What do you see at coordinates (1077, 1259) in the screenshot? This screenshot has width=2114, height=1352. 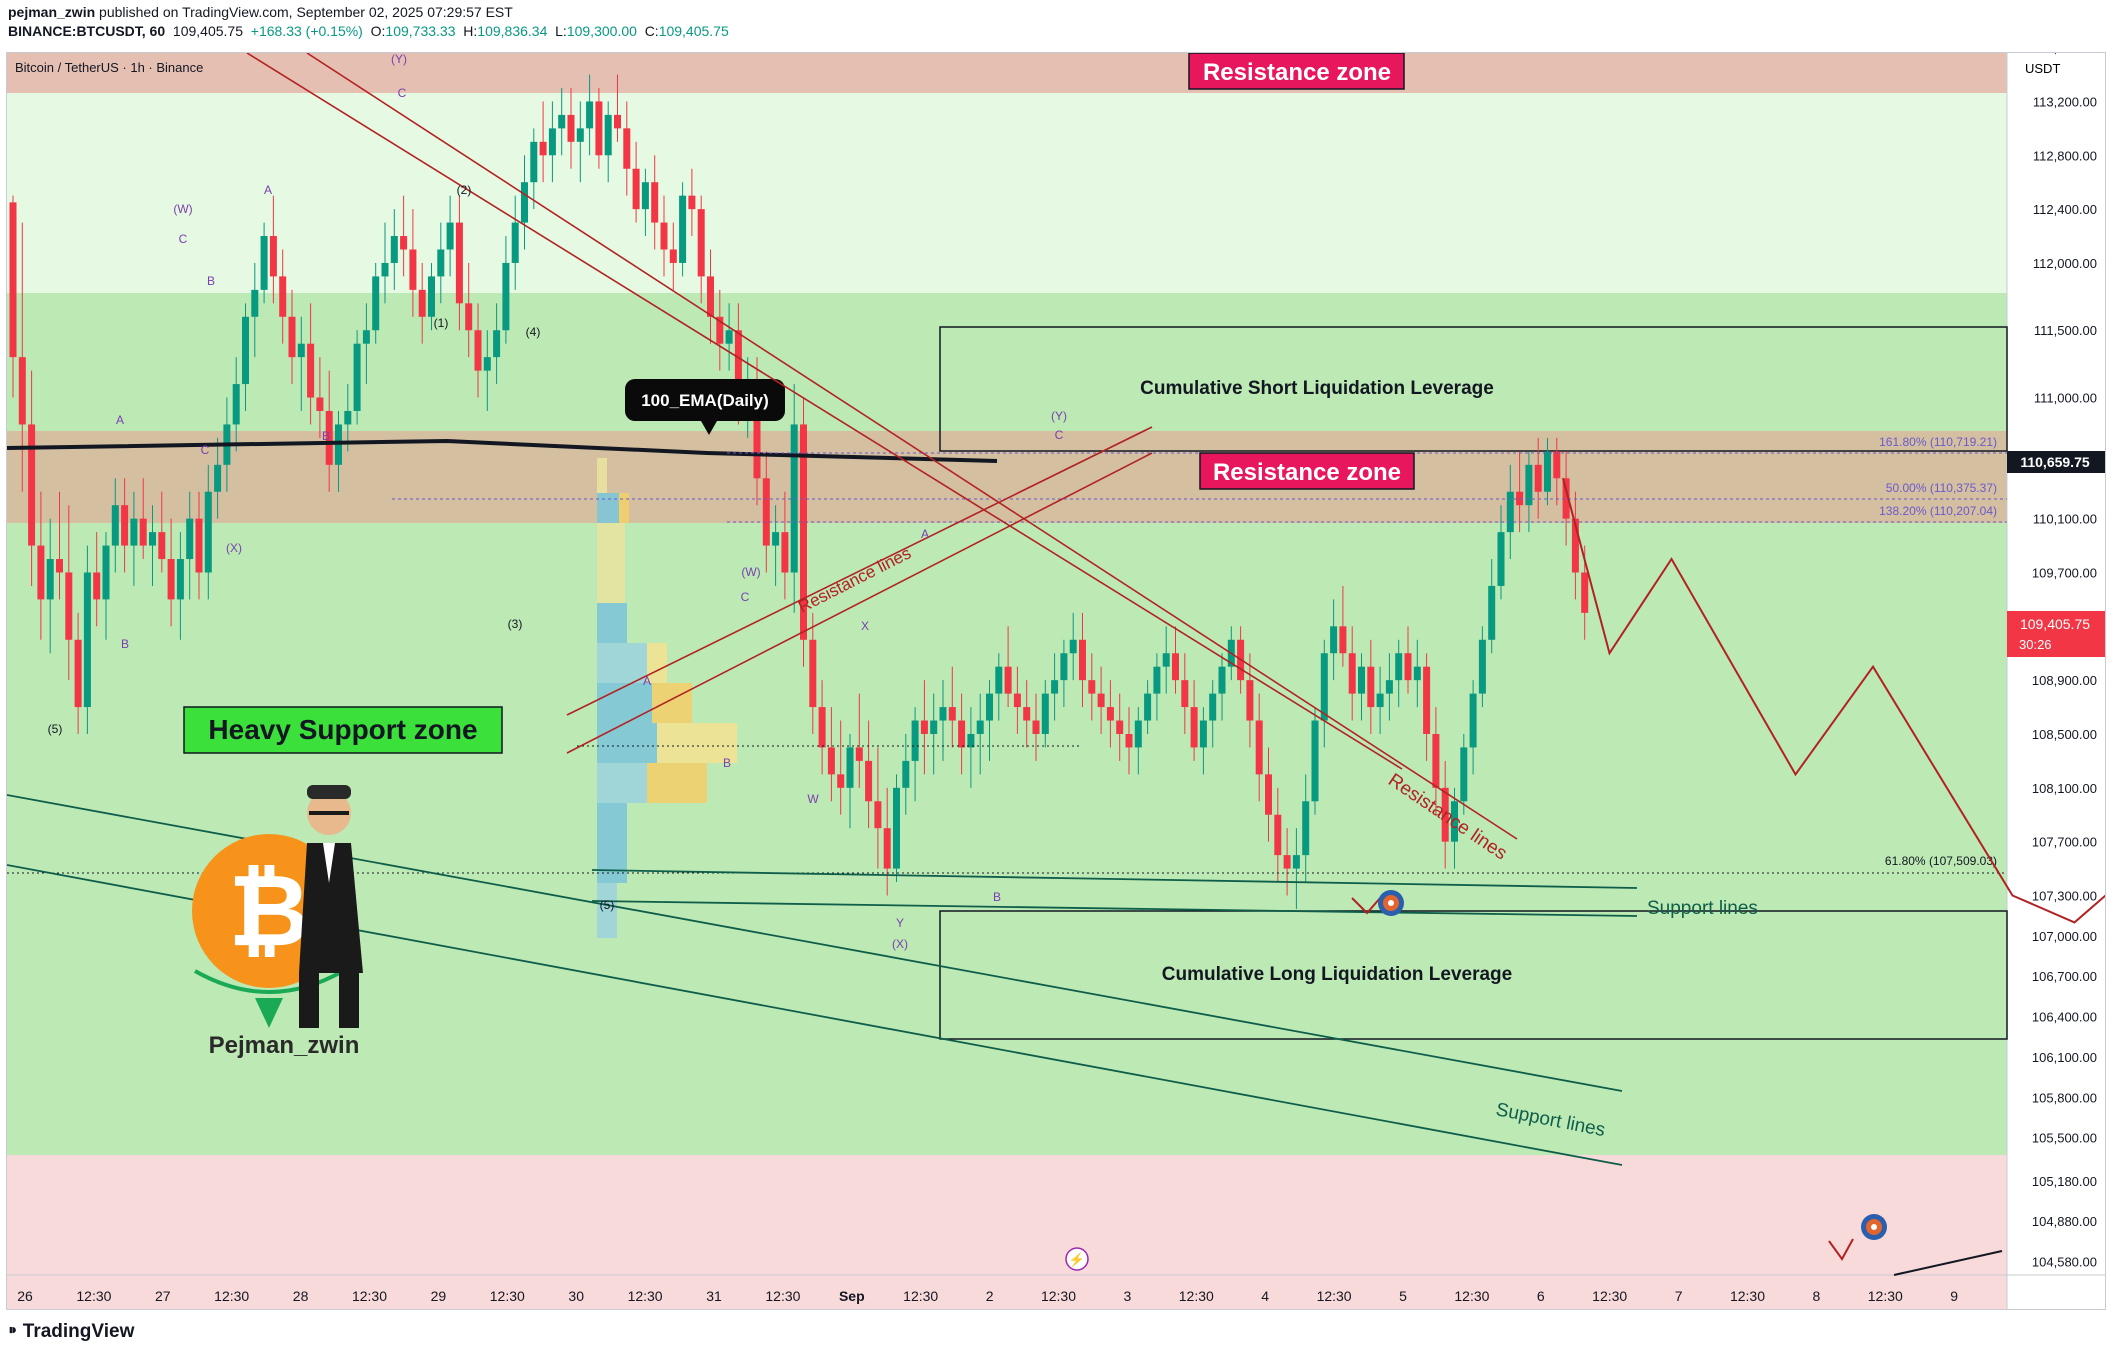 I see `lightning-icon: ⚡` at bounding box center [1077, 1259].